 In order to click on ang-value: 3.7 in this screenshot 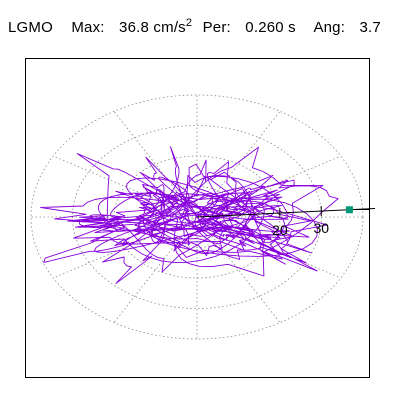, I will do `click(370, 27)`.